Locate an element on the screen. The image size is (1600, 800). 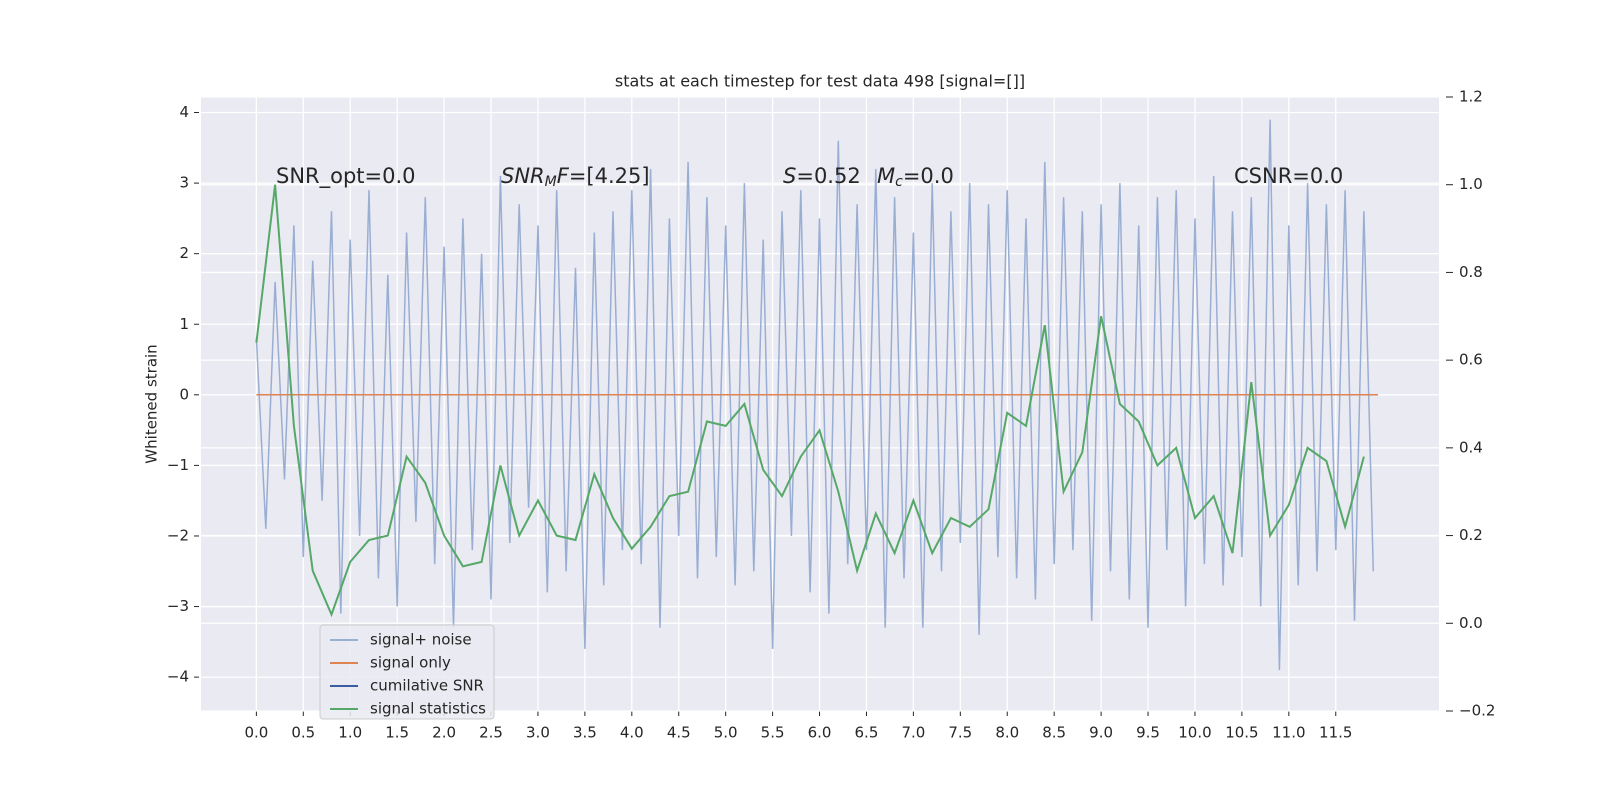
x-tick-label: 4.5 is located at coordinates (679, 733).